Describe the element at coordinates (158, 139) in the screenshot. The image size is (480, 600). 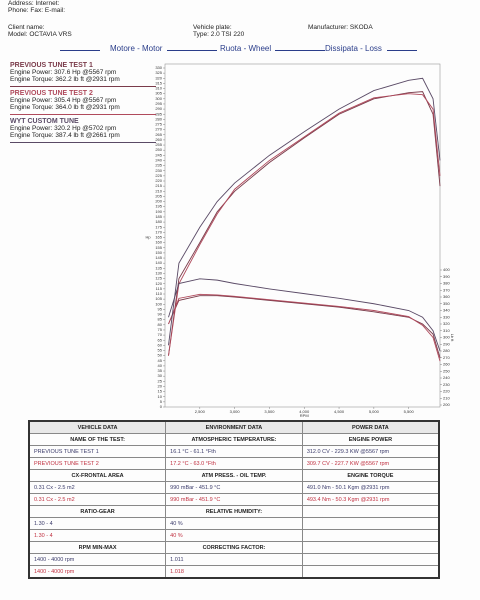
I see `y-tick-label: 260` at that location.